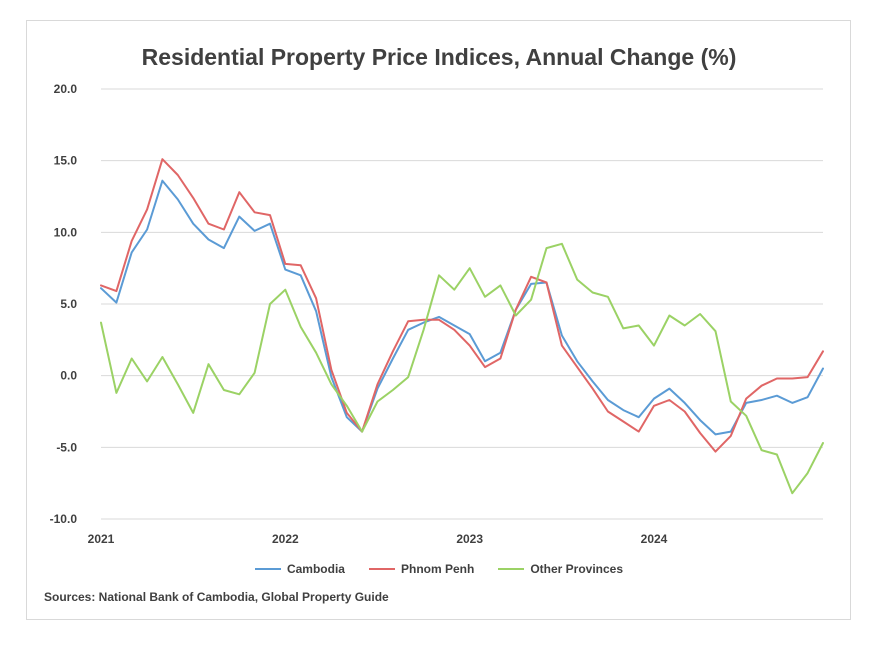 The width and height of the screenshot is (878, 652). I want to click on y-tick-label: 20.0, so click(66, 89).